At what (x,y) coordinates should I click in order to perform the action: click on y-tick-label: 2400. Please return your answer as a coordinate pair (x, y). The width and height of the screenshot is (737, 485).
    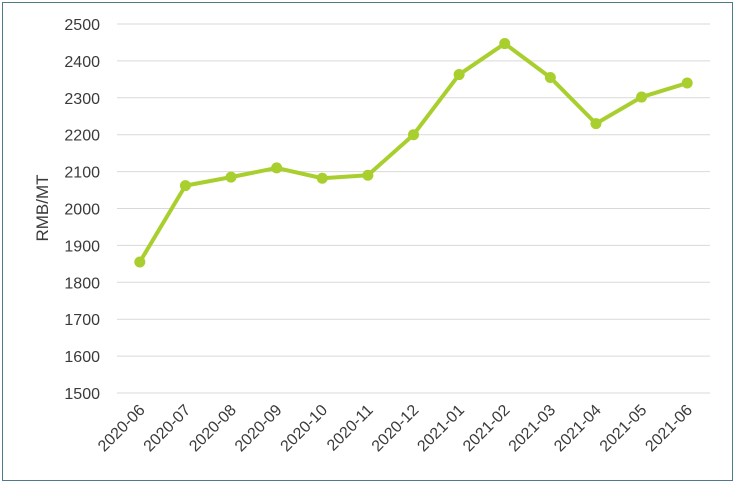
    Looking at the image, I should click on (82, 62).